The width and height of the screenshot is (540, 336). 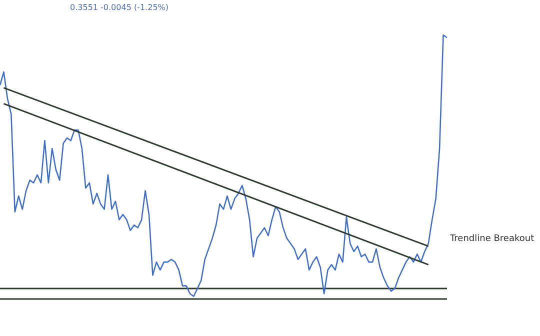 What do you see at coordinates (492, 239) in the screenshot?
I see `text: Trendline Breakout` at bounding box center [492, 239].